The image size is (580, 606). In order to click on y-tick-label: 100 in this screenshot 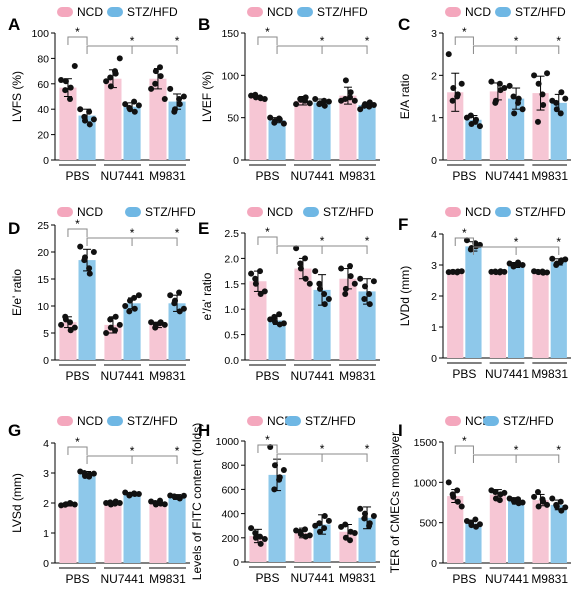, I will do `click(230, 76)`.